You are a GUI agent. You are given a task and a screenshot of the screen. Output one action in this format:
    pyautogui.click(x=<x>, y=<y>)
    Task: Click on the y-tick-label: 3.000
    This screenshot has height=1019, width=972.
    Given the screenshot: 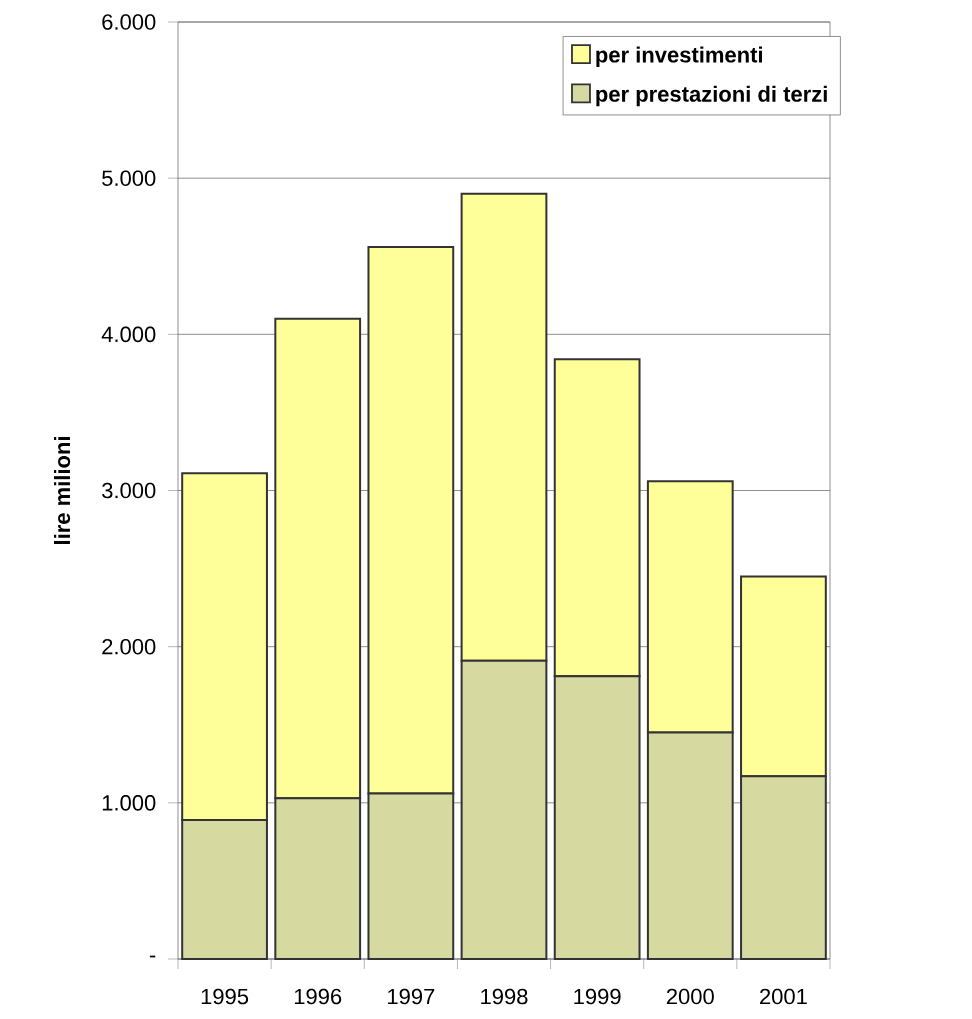 What is the action you would take?
    pyautogui.click(x=129, y=490)
    